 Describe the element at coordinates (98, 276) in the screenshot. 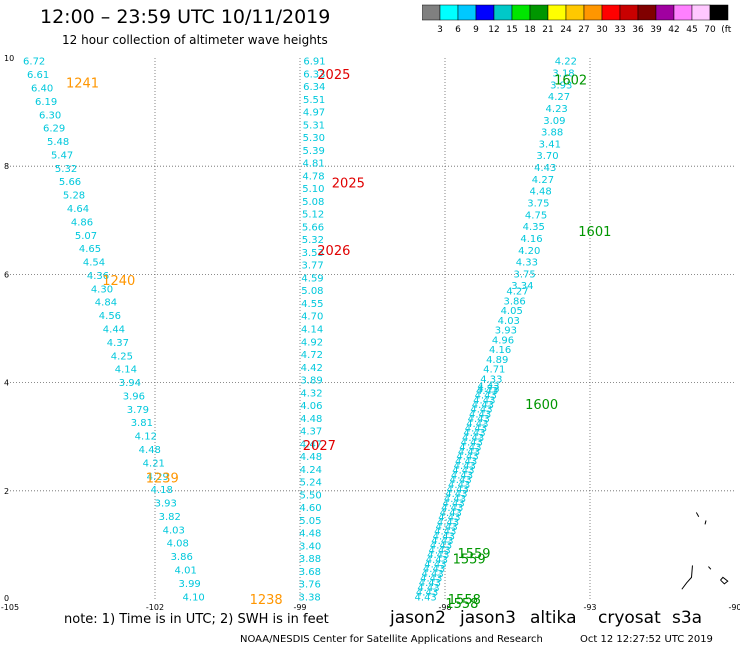

I see `wave-height-label: 4.36` at that location.